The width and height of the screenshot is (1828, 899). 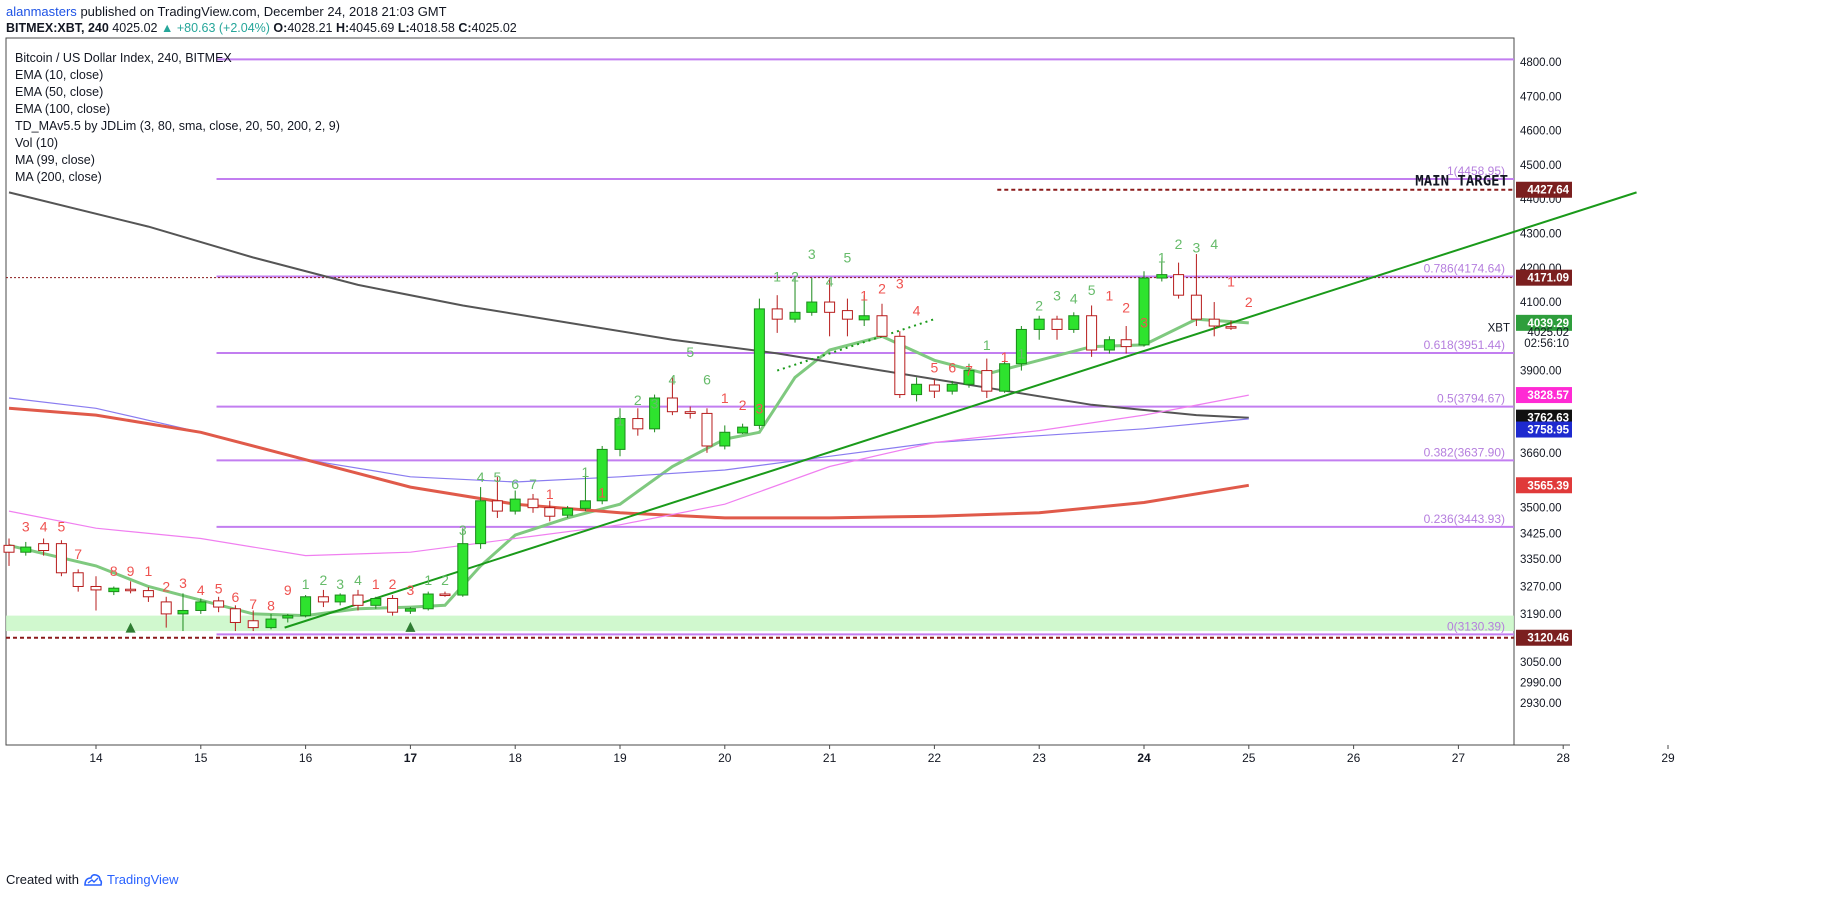 What do you see at coordinates (410, 626) in the screenshot?
I see `buy-arrow-icon` at bounding box center [410, 626].